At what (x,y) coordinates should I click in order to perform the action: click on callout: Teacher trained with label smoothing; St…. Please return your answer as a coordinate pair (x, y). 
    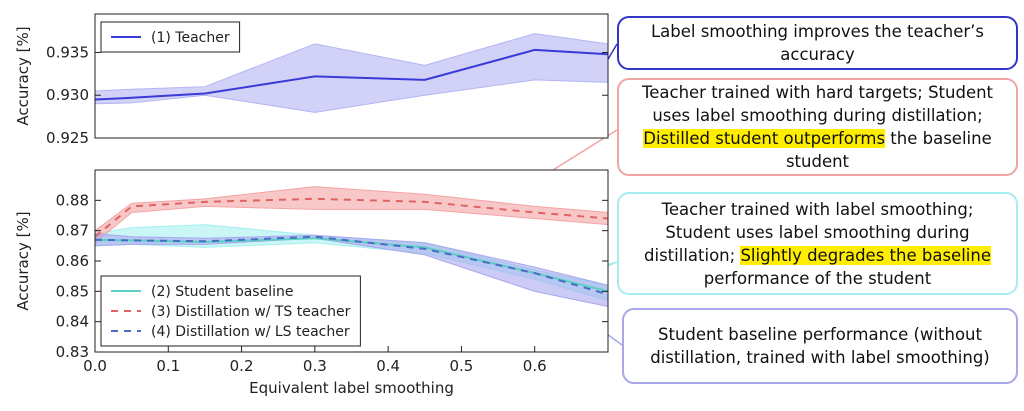
    Looking at the image, I should click on (817, 243).